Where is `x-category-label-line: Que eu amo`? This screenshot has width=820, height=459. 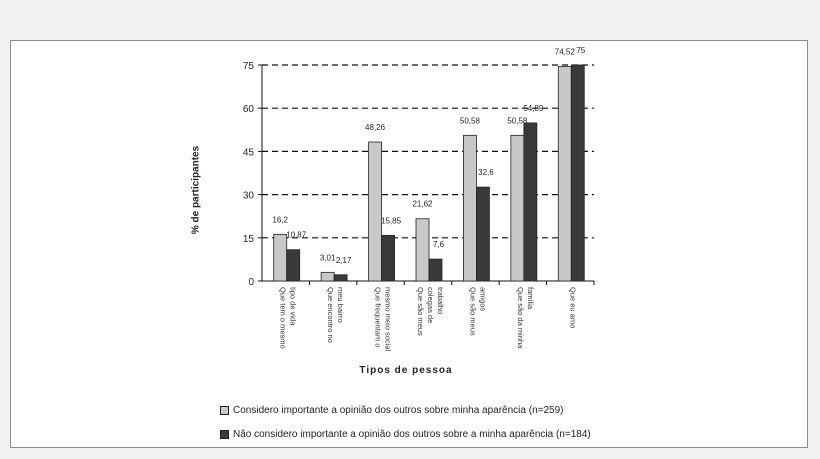 x-category-label-line: Que eu amo is located at coordinates (572, 307).